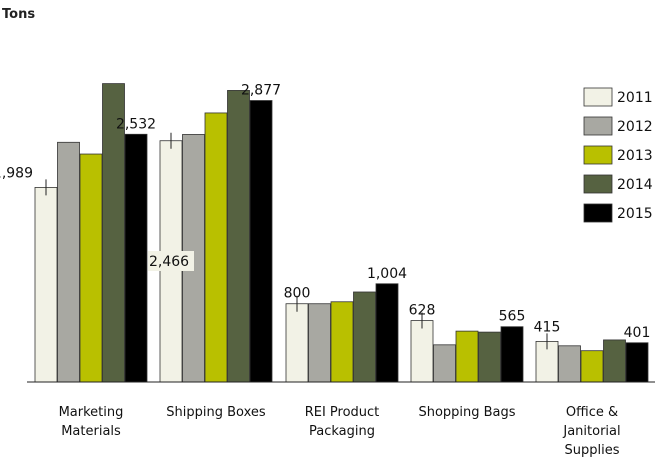 Image resolution: width=668 pixels, height=464 pixels. What do you see at coordinates (297, 294) in the screenshot?
I see `data-label-5: 800` at bounding box center [297, 294].